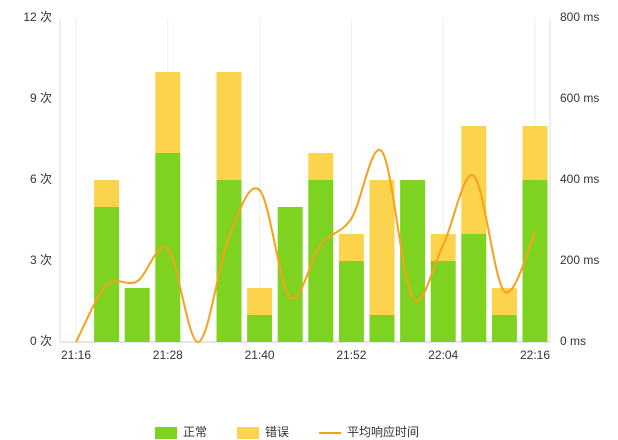  What do you see at coordinates (41, 179) in the screenshot?
I see `y-tick-label: 6 次` at bounding box center [41, 179].